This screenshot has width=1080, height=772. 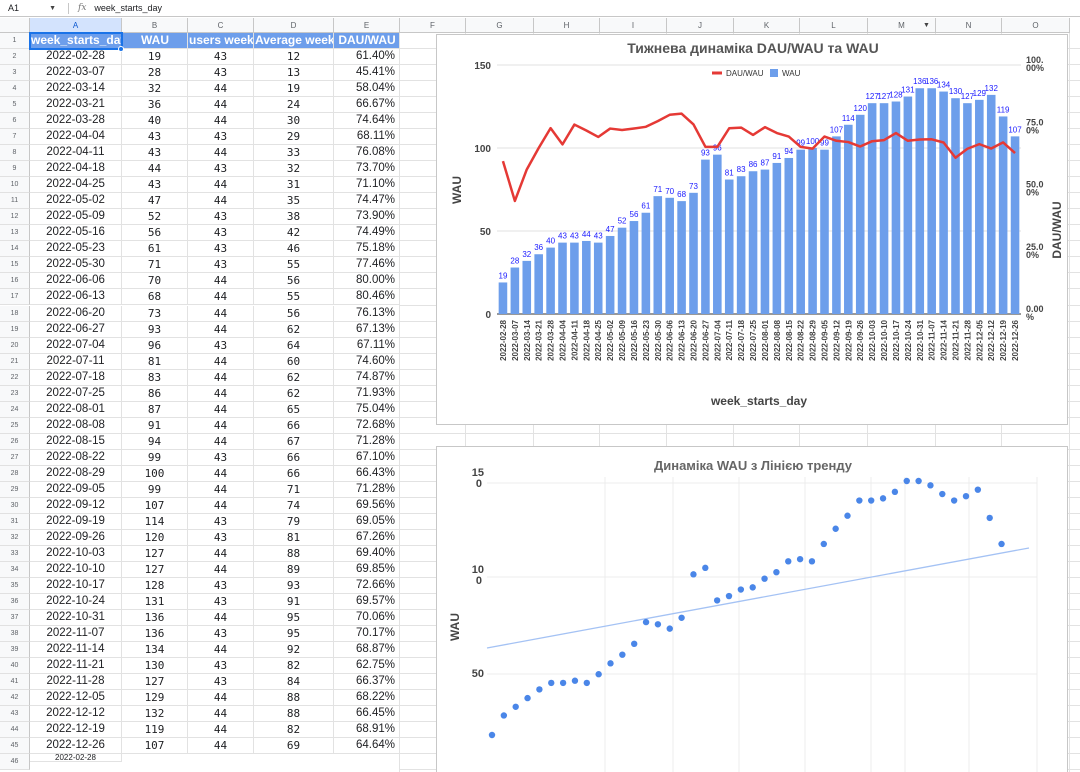 What do you see at coordinates (76, 457) in the screenshot?
I see `table-cell: 2022-08-22` at bounding box center [76, 457].